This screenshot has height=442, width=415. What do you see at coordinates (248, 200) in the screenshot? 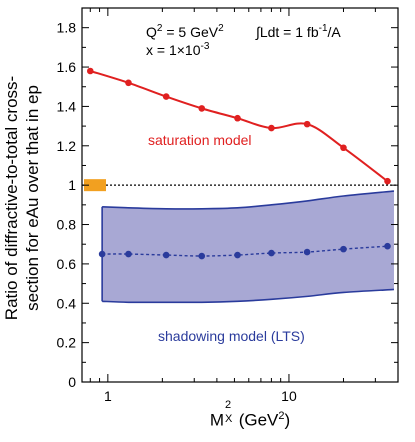
I see `shadowing-band-upper-edge` at bounding box center [248, 200].